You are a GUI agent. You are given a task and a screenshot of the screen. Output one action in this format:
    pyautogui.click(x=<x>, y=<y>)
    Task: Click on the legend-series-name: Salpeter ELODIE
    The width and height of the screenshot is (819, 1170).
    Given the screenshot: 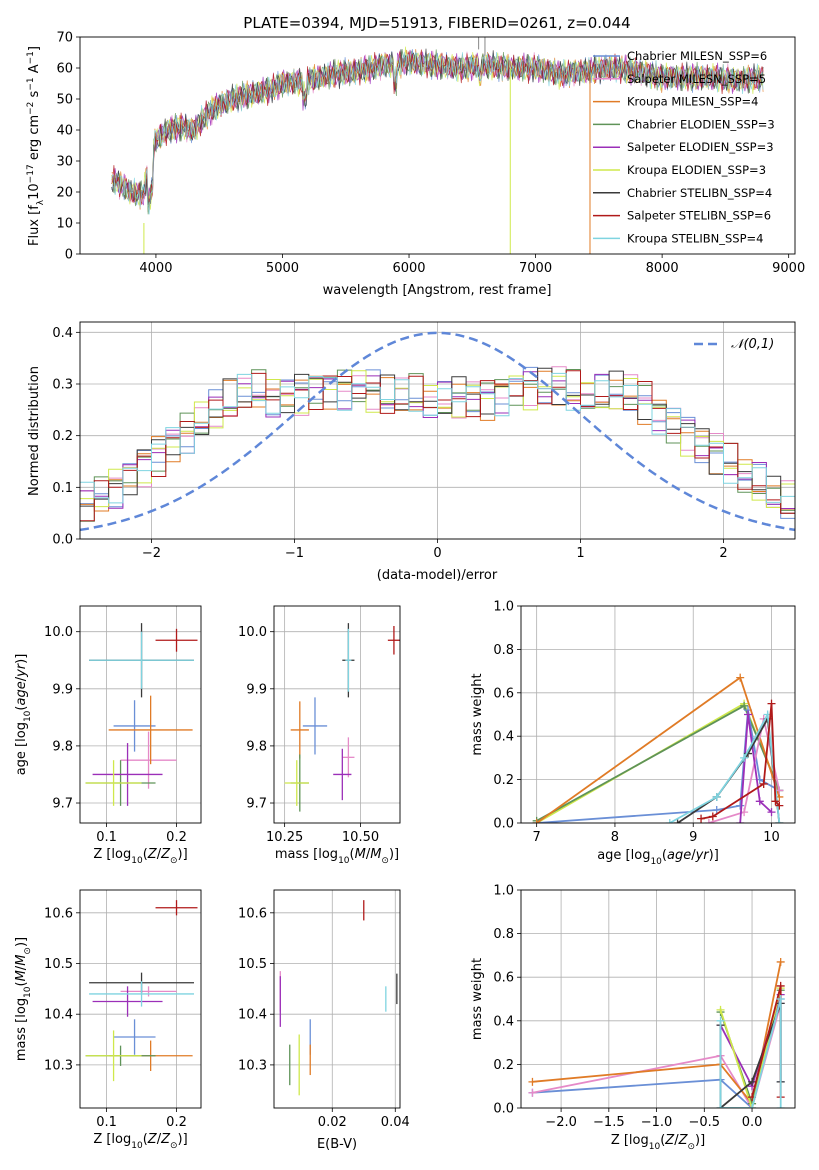 What is the action you would take?
    pyautogui.click(x=674, y=147)
    